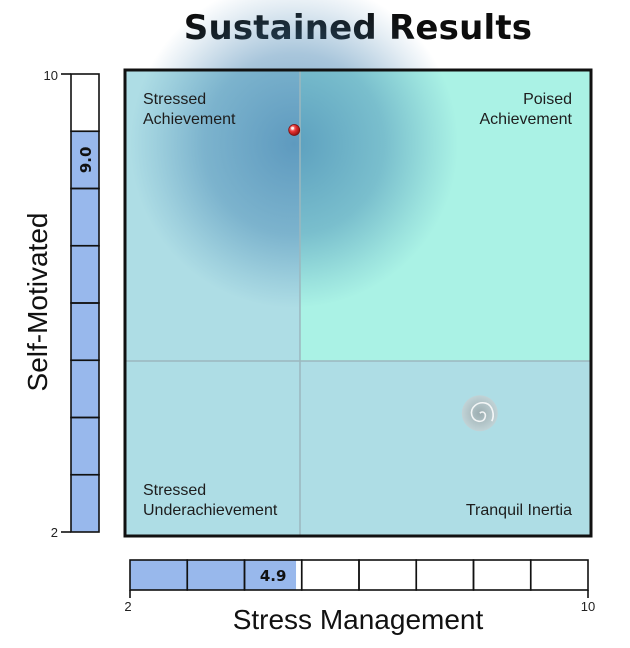  I want to click on label-bottom-left-1: Stressed, so click(174, 490).